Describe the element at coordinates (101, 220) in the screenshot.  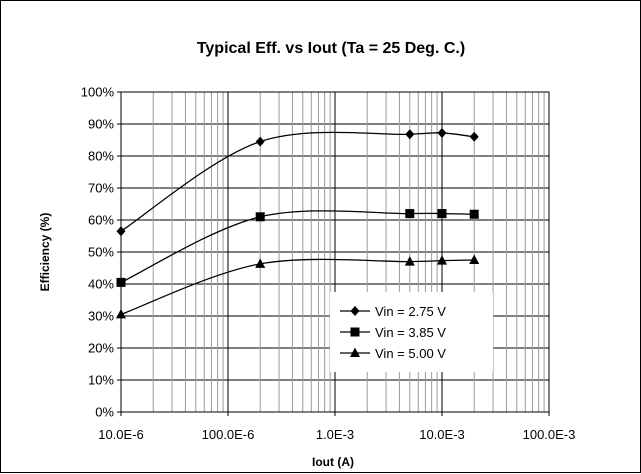
I see `y-tick-label: 60%` at that location.